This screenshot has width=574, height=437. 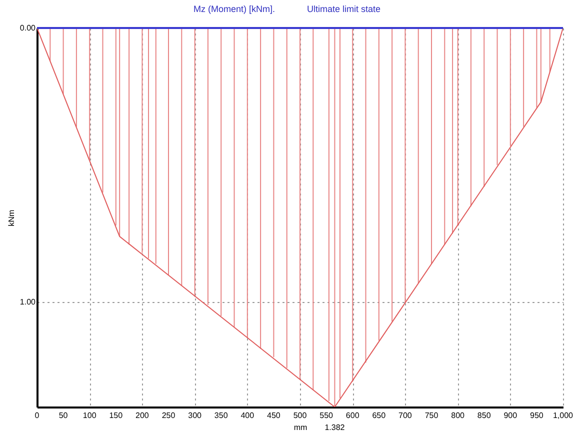 What do you see at coordinates (343, 9) in the screenshot?
I see `chart-subtitle: Ultimate limit state` at bounding box center [343, 9].